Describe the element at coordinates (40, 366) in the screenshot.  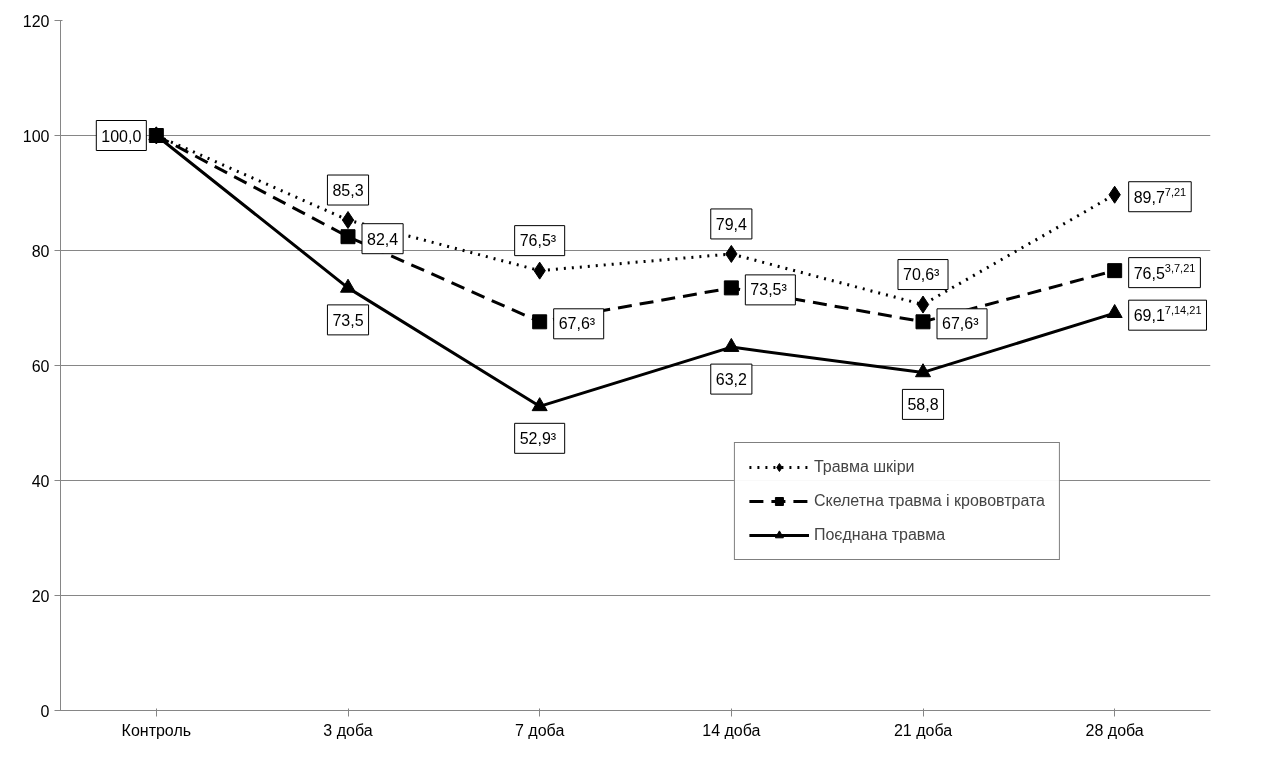
I see `y-tick-label: 60` at that location.